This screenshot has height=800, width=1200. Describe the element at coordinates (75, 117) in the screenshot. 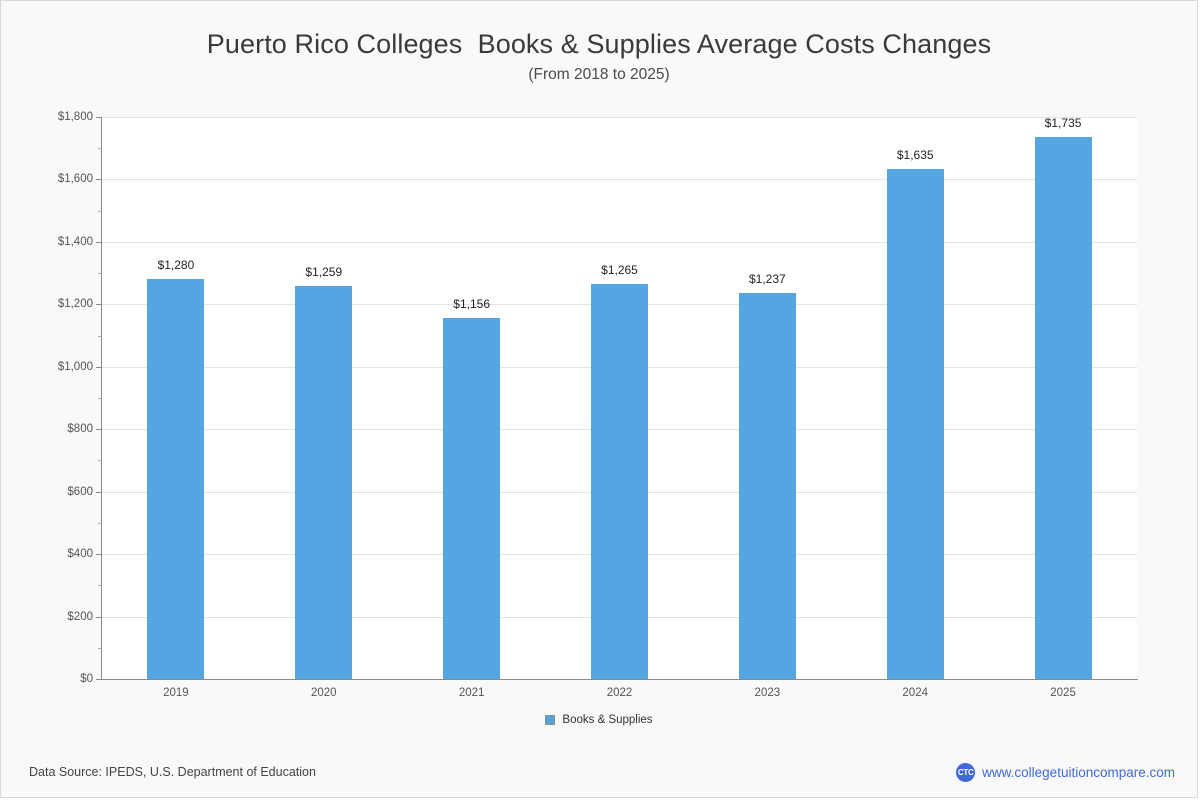

I see `y-axis-tick-label: $1,800` at that location.